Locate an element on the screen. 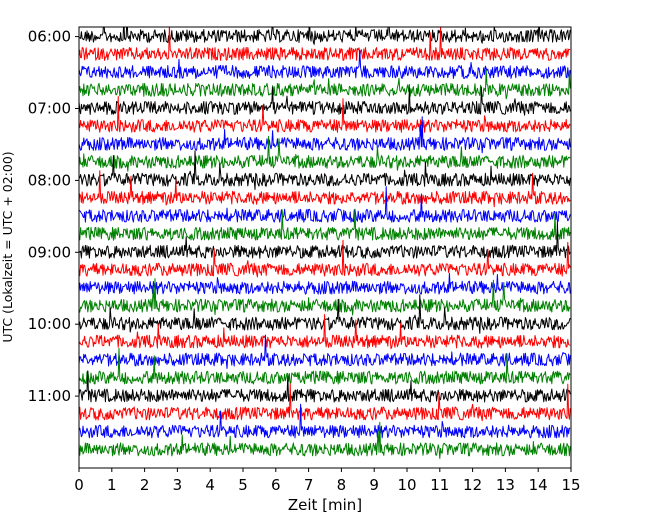  trace-0907-red is located at coordinates (325, 258).